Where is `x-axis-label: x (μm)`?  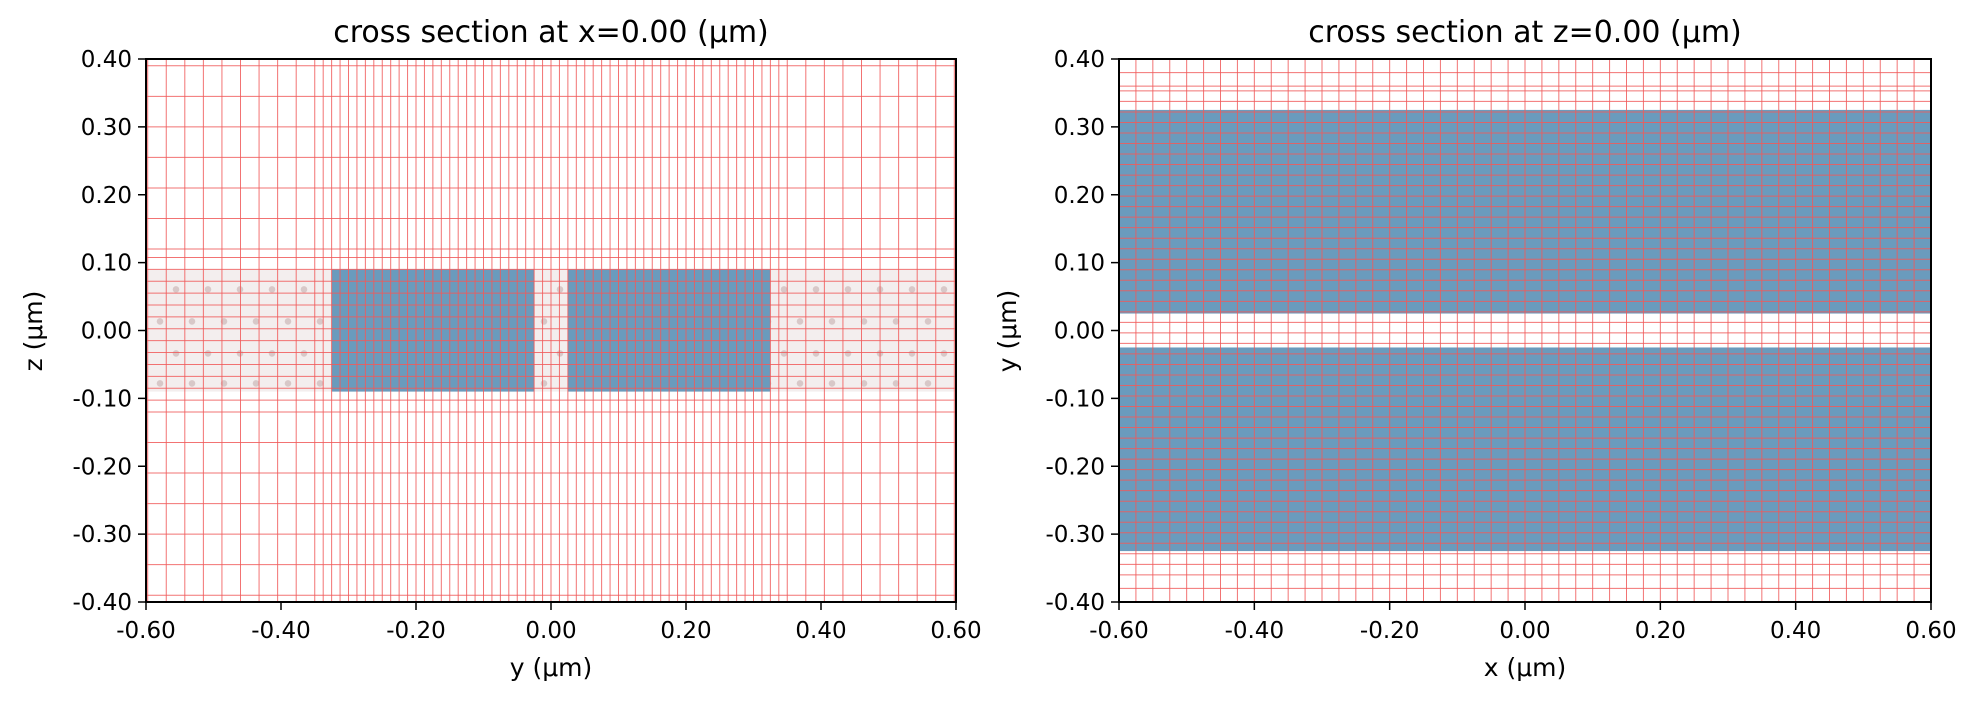
x-axis-label: x (μm) is located at coordinates (1525, 667).